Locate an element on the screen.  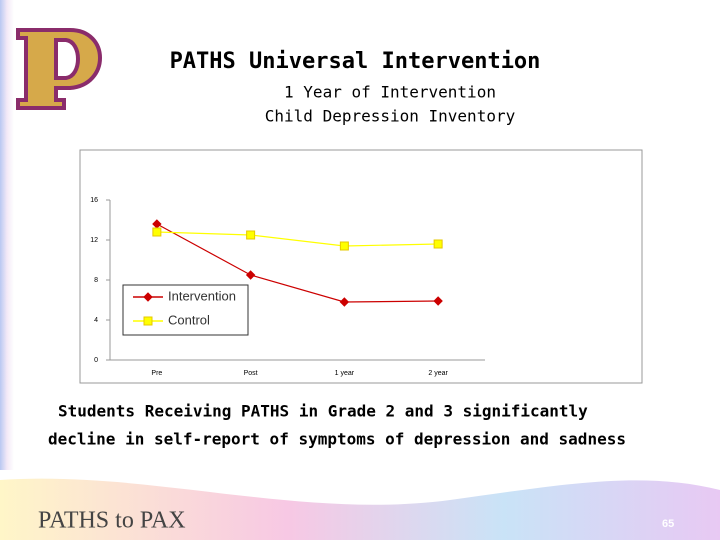
x-tick-label: 2 year is located at coordinates (438, 373).